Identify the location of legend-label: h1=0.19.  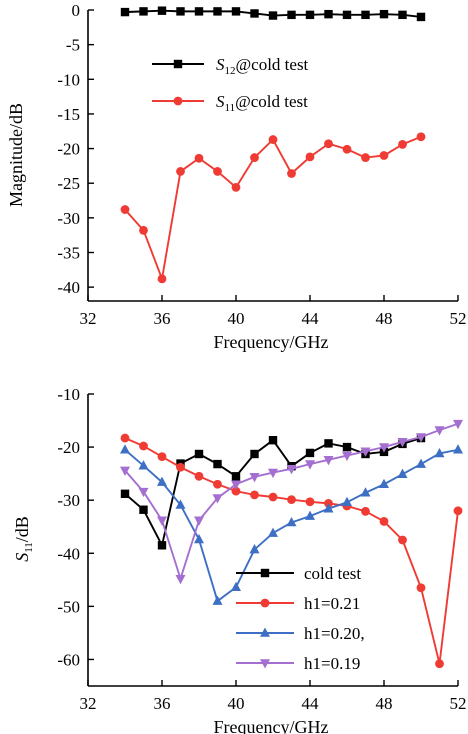
(332, 663).